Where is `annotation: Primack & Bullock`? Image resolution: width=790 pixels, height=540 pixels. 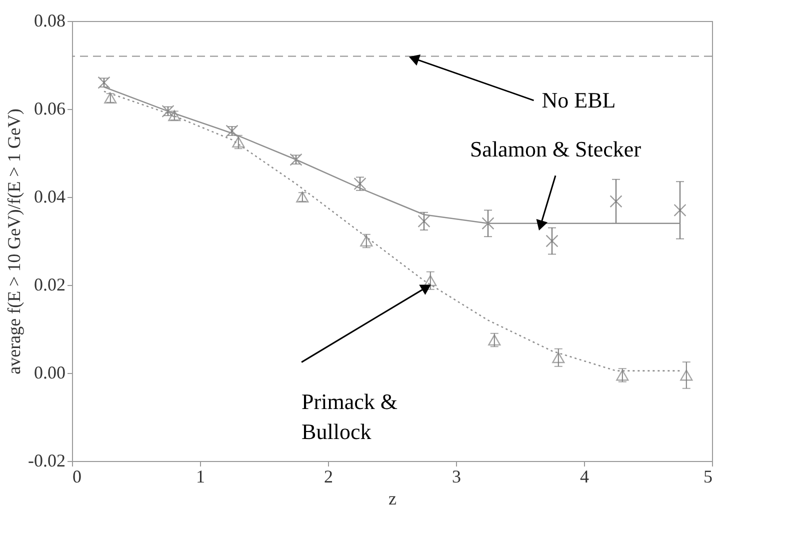
annotation: Primack & Bullock is located at coordinates (350, 416).